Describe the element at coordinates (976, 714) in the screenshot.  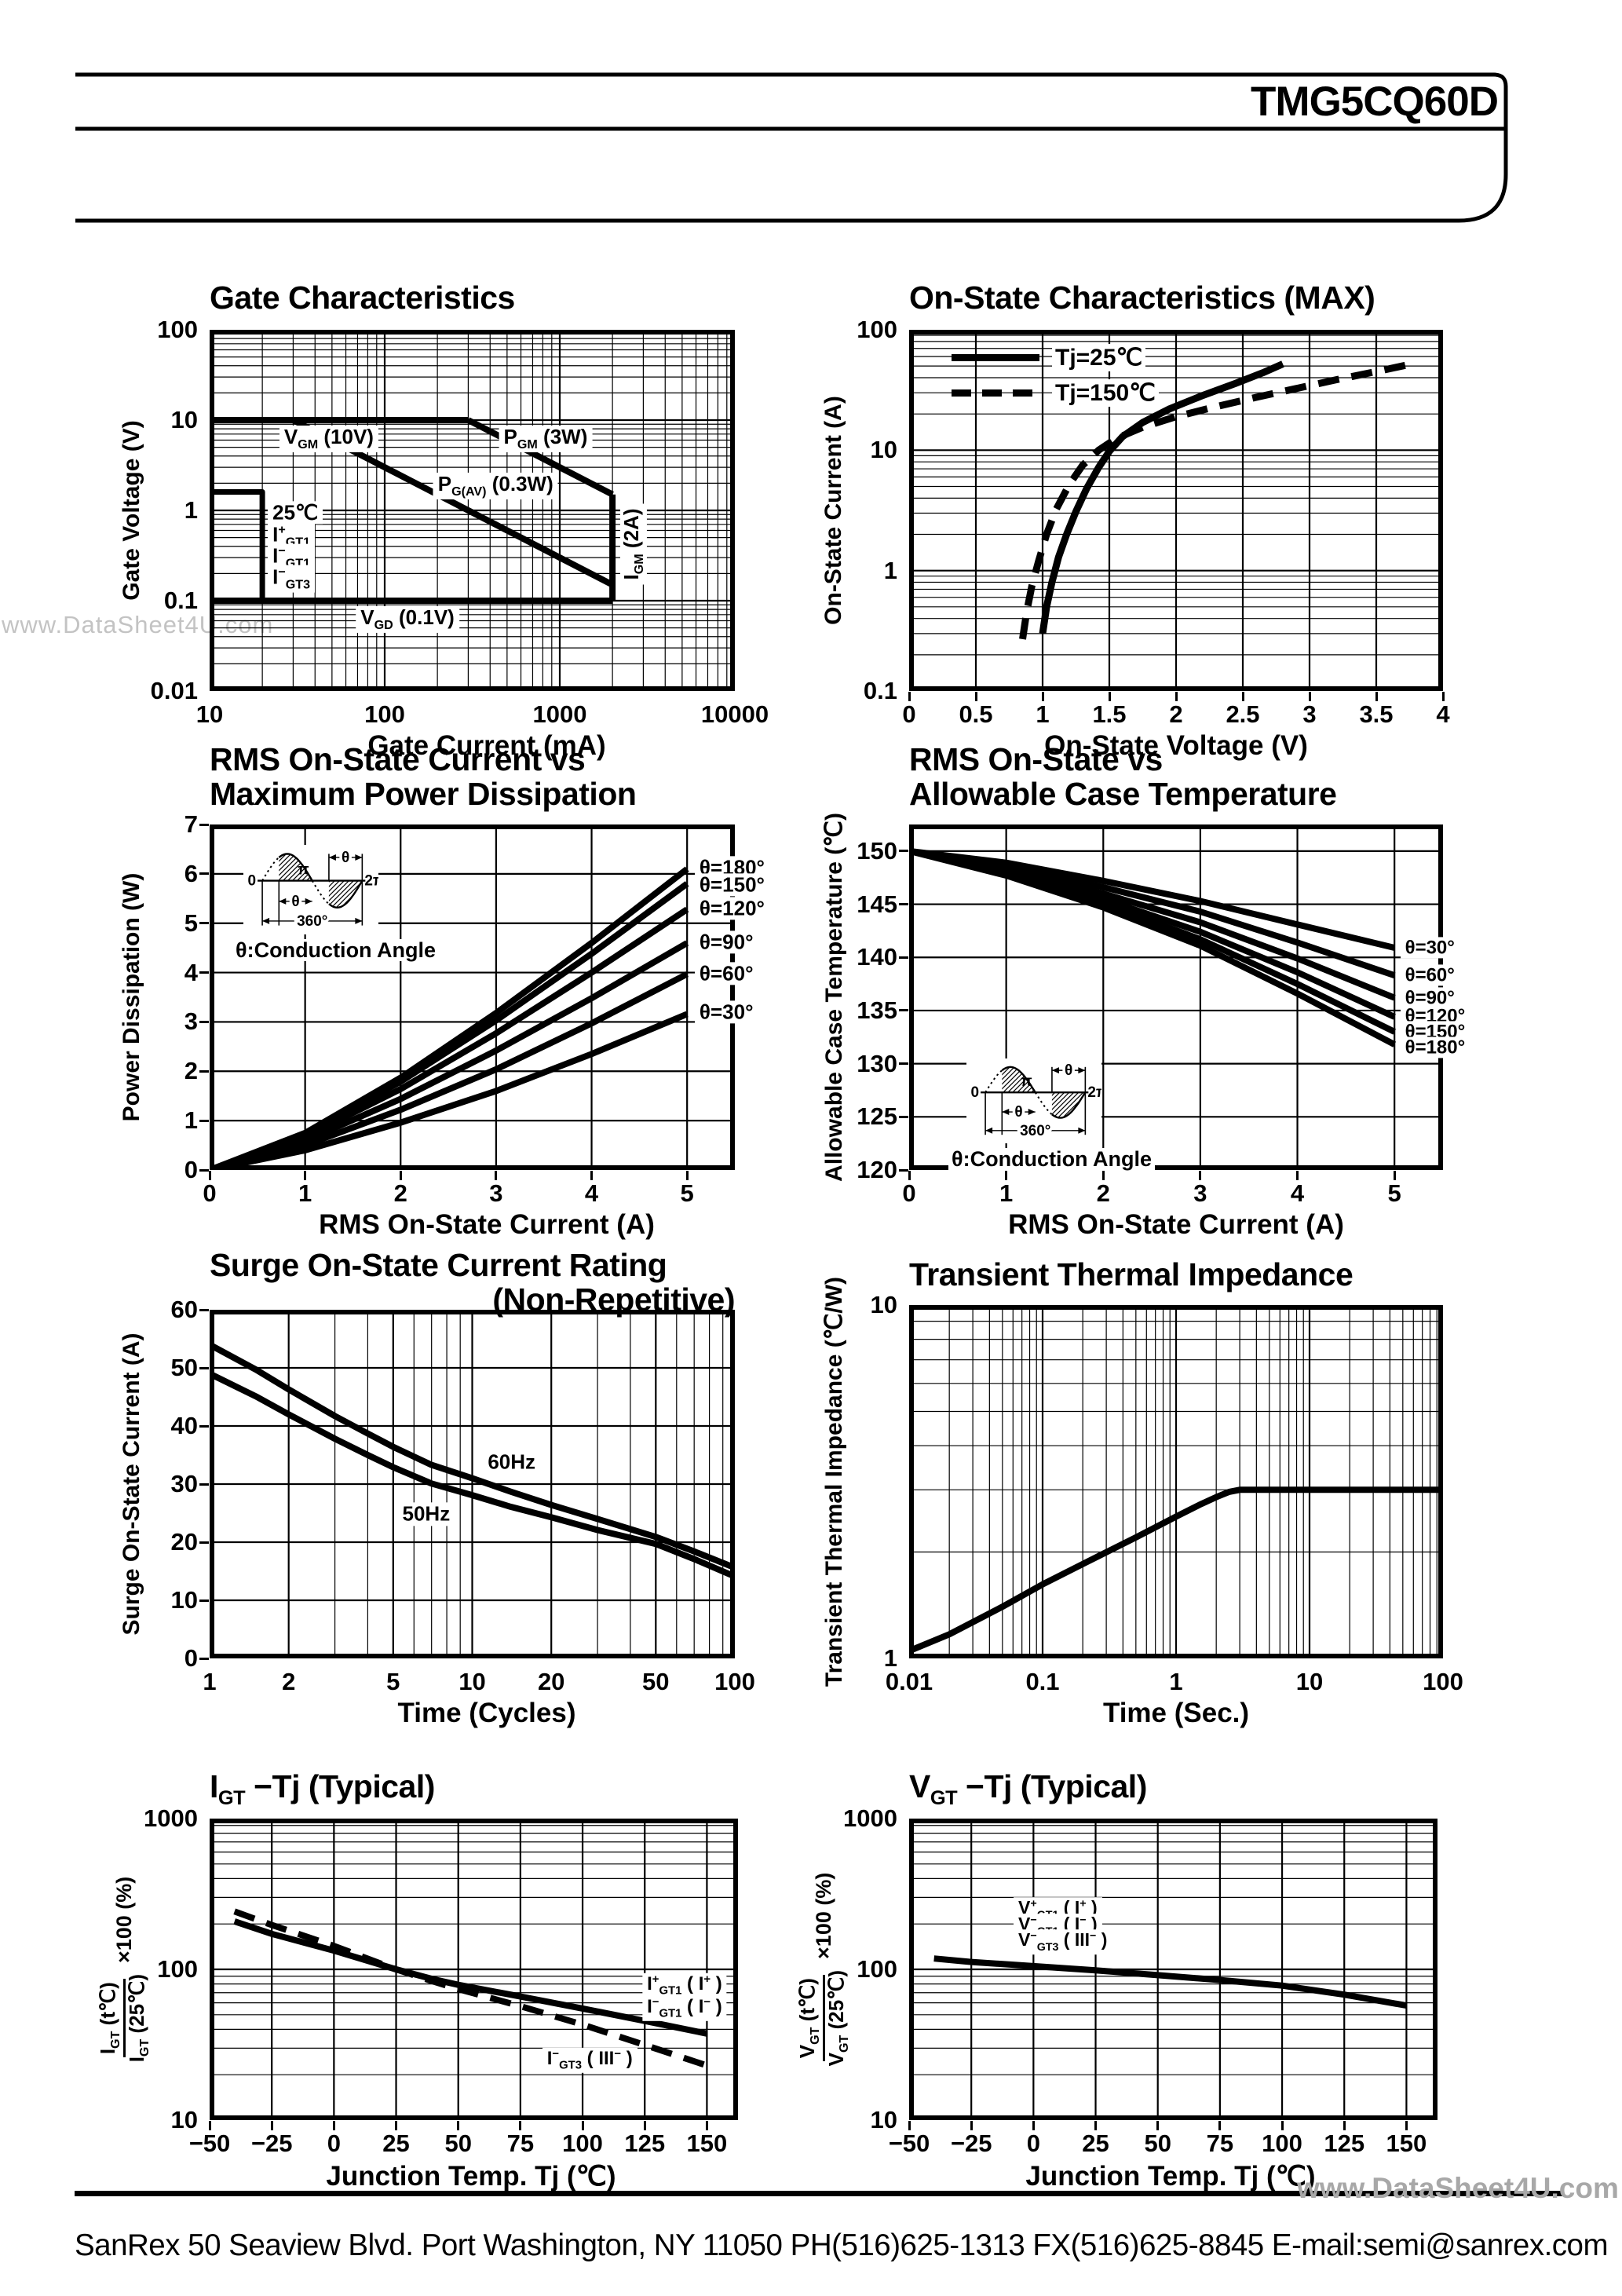
I see `on-state-characteristics-x-tick: 0.5` at that location.